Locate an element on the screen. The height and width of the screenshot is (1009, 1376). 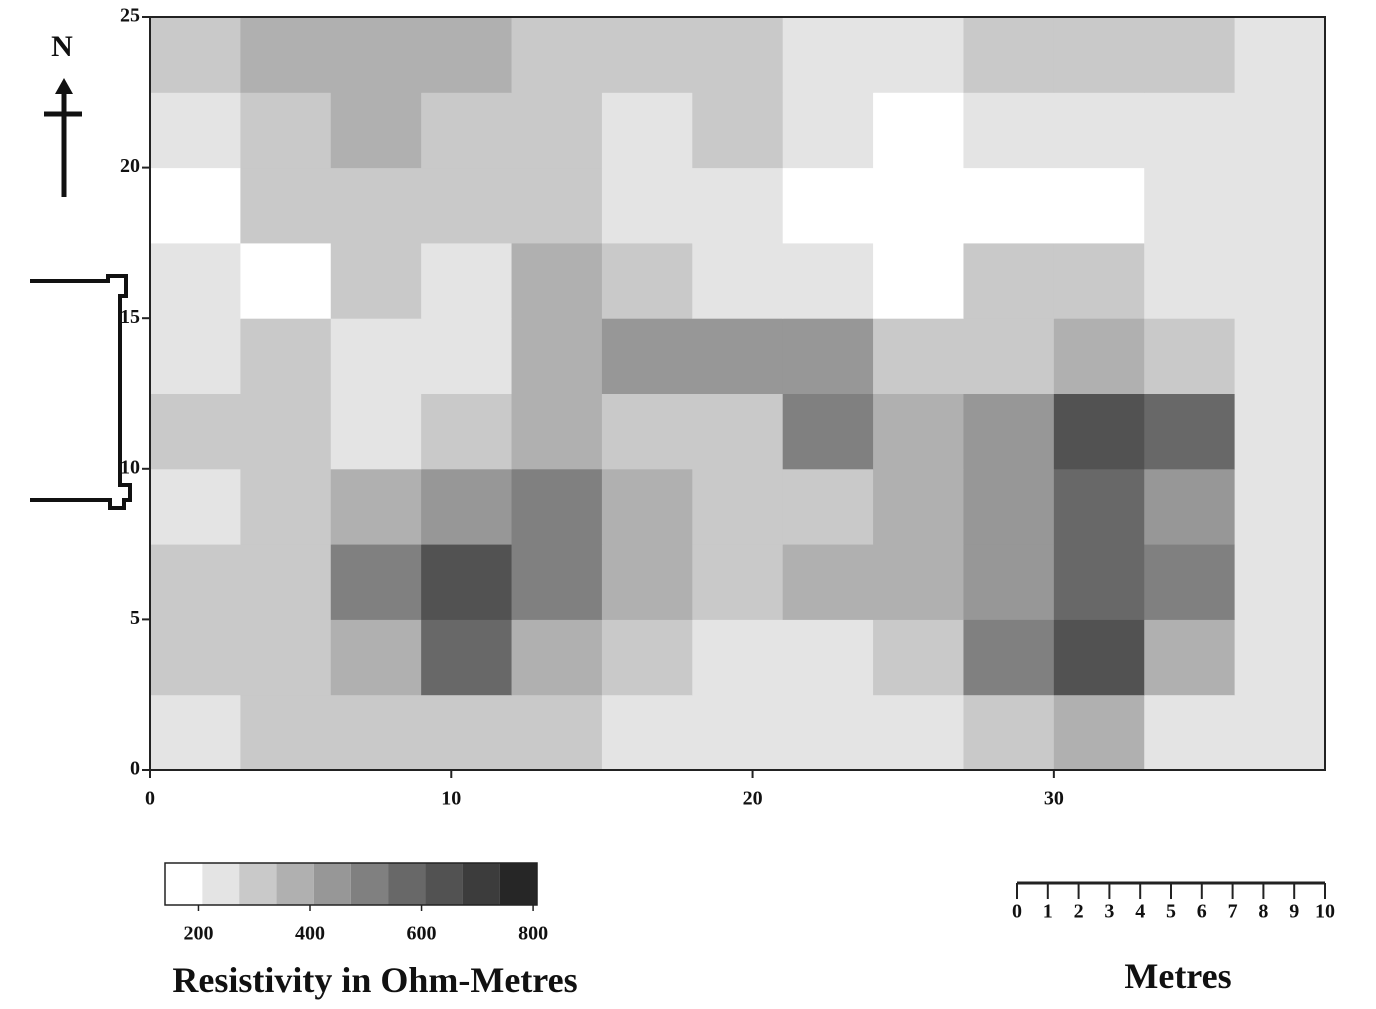
scale-tick-label: 7 is located at coordinates (1233, 912).